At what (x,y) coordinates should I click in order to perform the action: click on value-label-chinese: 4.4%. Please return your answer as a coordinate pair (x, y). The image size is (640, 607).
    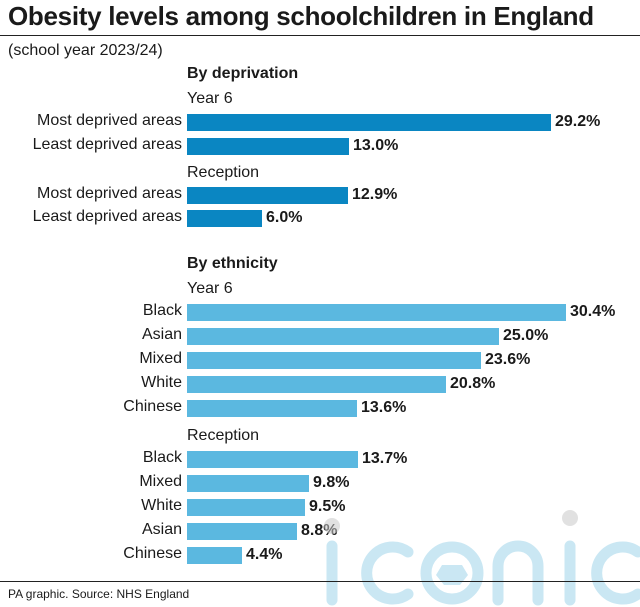
    Looking at the image, I should click on (264, 554).